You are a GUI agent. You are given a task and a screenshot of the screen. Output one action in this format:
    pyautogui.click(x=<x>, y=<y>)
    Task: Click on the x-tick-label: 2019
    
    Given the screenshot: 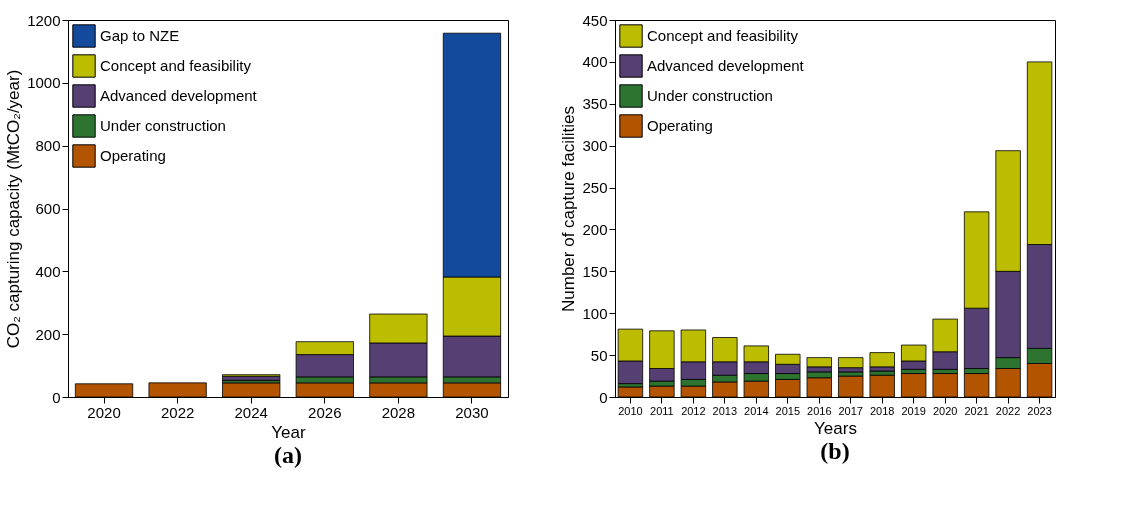 What is the action you would take?
    pyautogui.click(x=913, y=410)
    